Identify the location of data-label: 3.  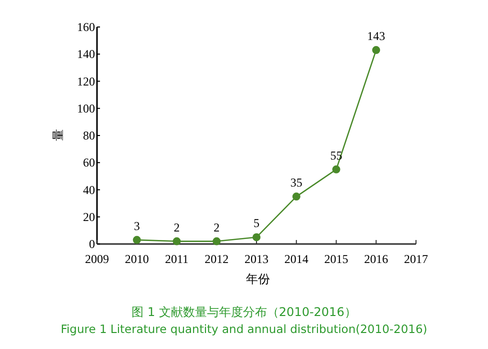
(137, 225).